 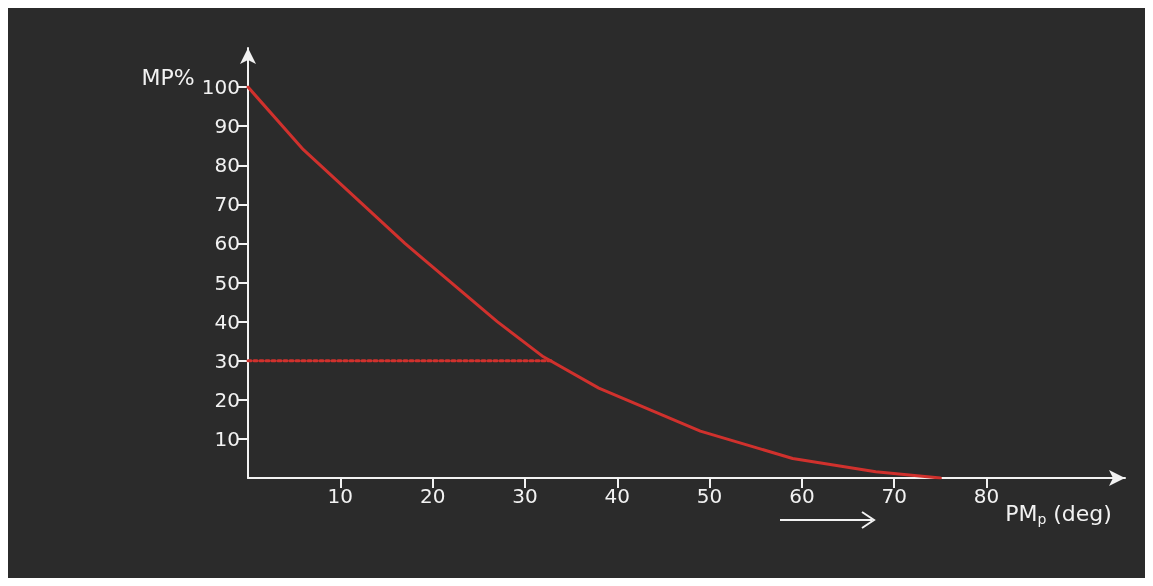 What do you see at coordinates (802, 496) in the screenshot?
I see `x-tick-label: 60` at bounding box center [802, 496].